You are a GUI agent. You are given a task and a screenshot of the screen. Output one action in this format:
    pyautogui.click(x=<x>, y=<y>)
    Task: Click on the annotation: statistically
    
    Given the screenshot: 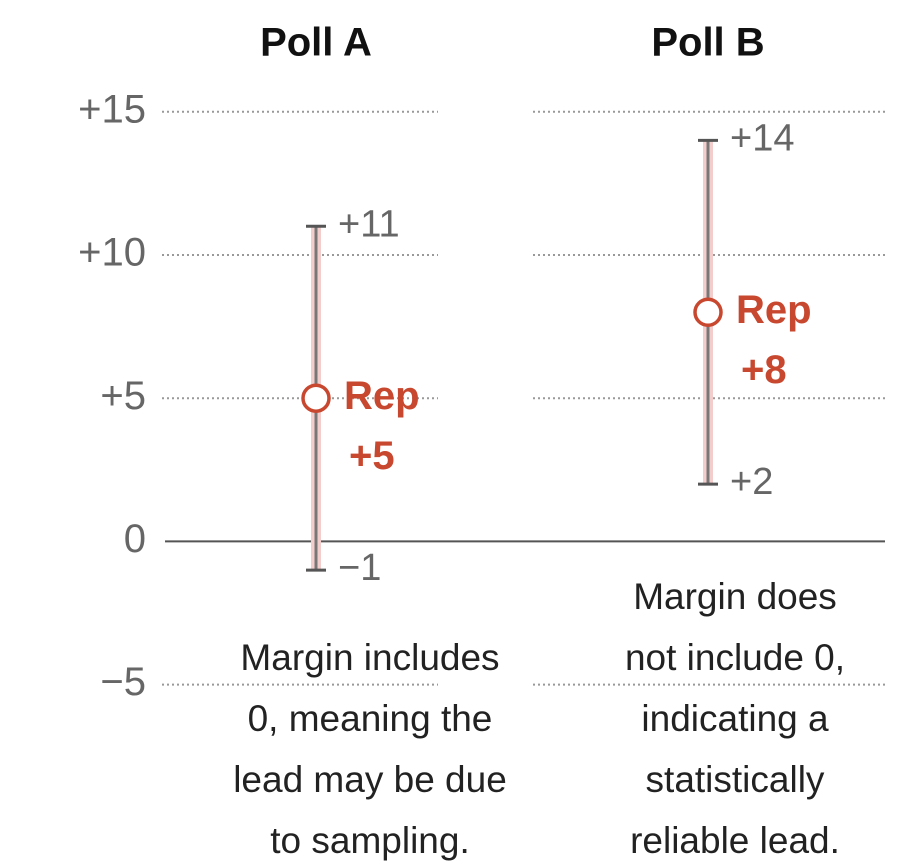 What is the action you would take?
    pyautogui.click(x=735, y=779)
    